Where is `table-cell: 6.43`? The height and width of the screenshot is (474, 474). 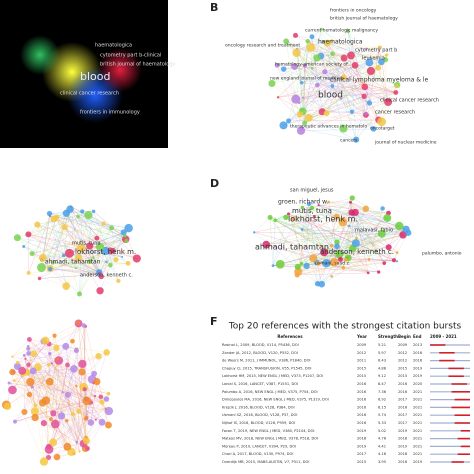
table-cell: 6.43 is located at coordinates (382, 361).